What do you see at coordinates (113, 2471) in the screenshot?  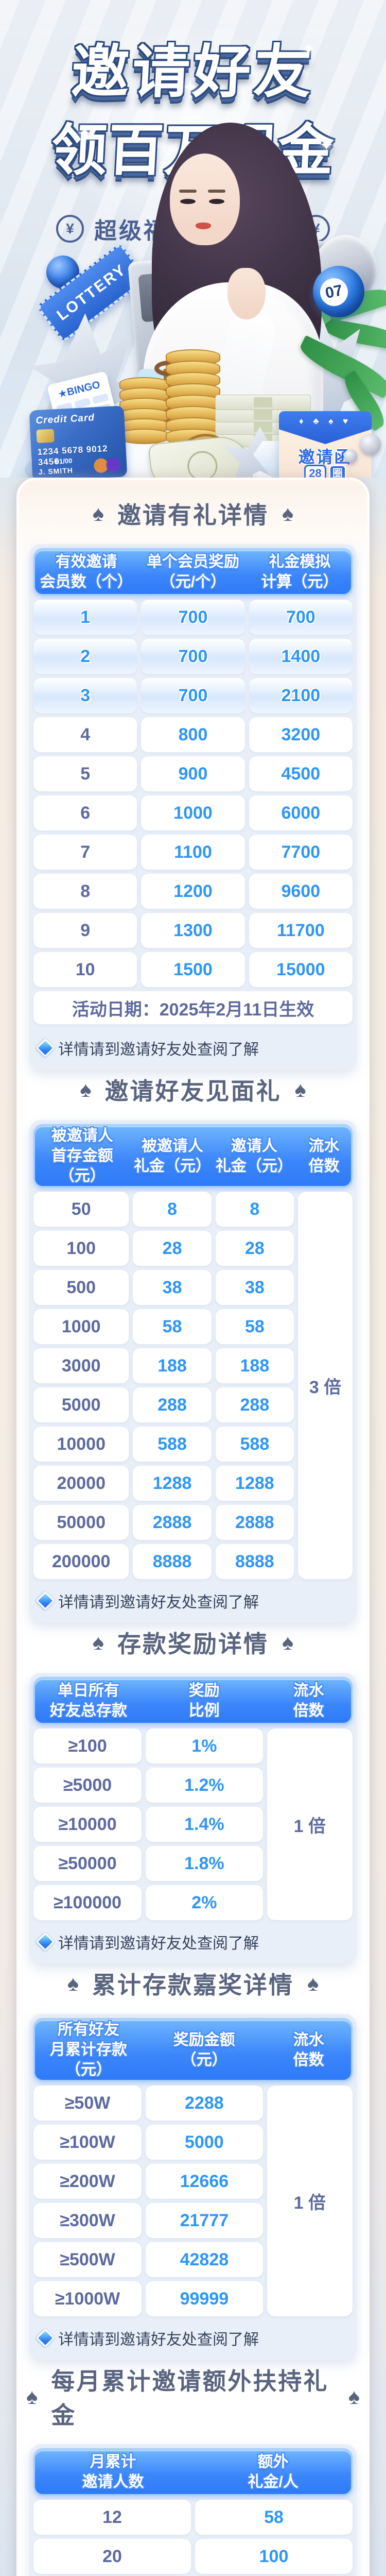 I see `column-header: 月累计 邀请人数` at bounding box center [113, 2471].